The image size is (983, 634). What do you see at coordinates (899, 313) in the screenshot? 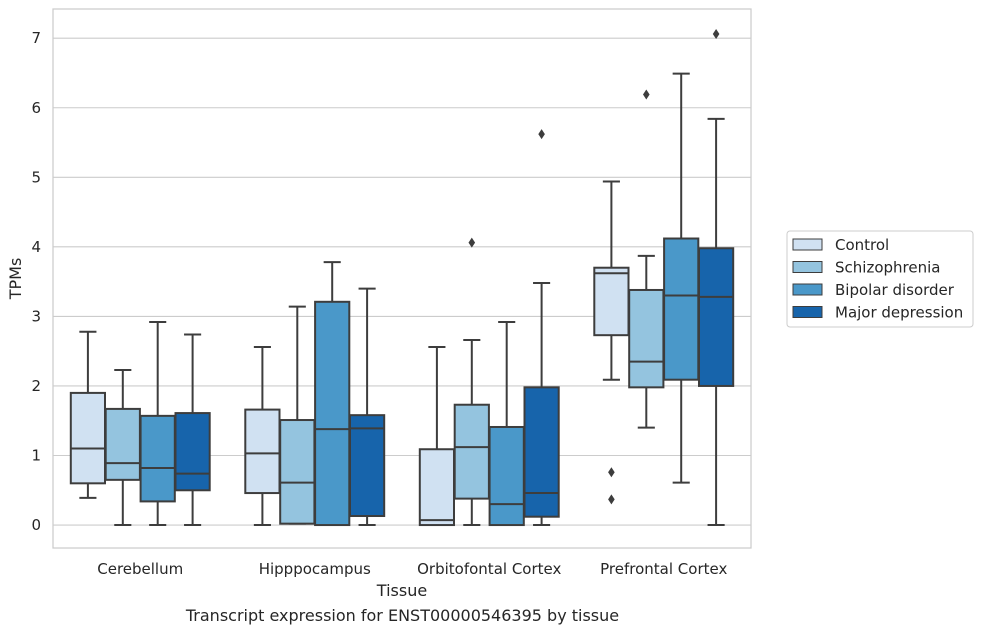
I see `legend-label: Major depression` at bounding box center [899, 313].